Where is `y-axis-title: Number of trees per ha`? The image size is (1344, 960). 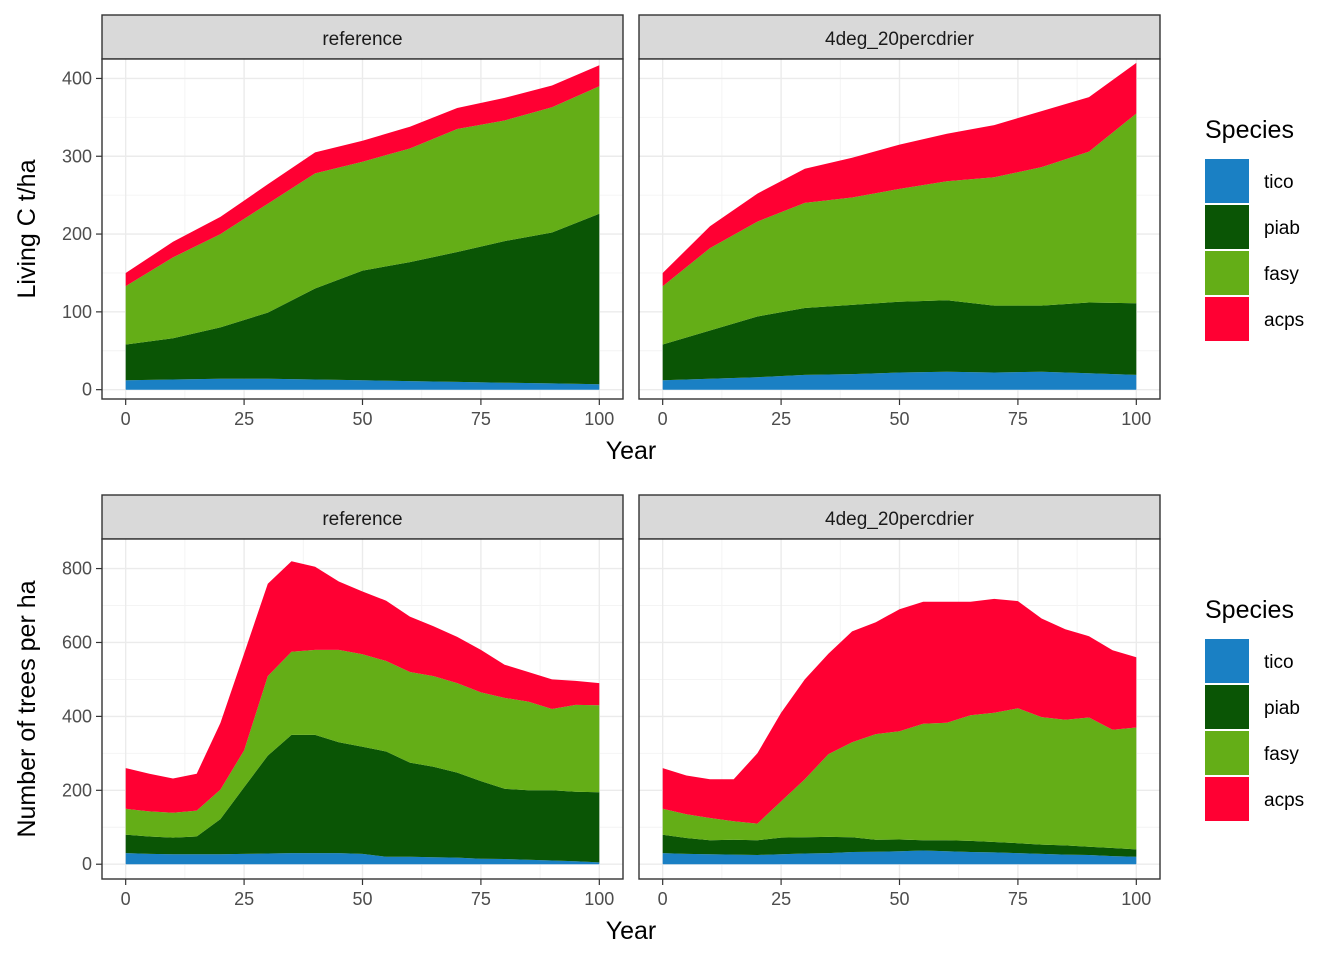
y-axis-title: Number of trees per ha is located at coordinates (27, 708).